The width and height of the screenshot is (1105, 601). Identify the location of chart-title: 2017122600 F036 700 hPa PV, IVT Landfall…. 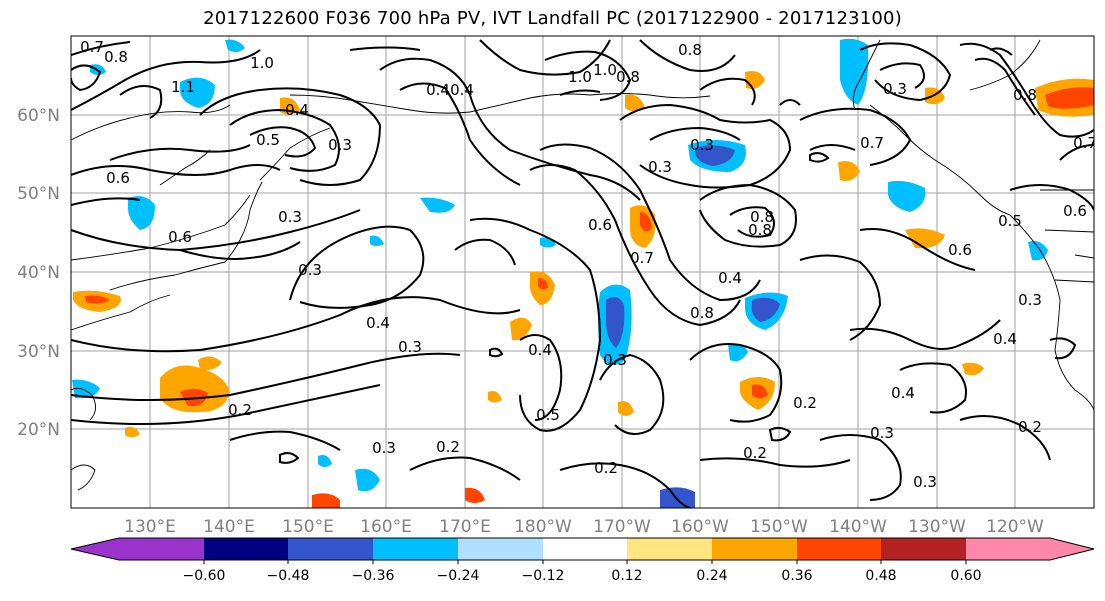
(552, 18).